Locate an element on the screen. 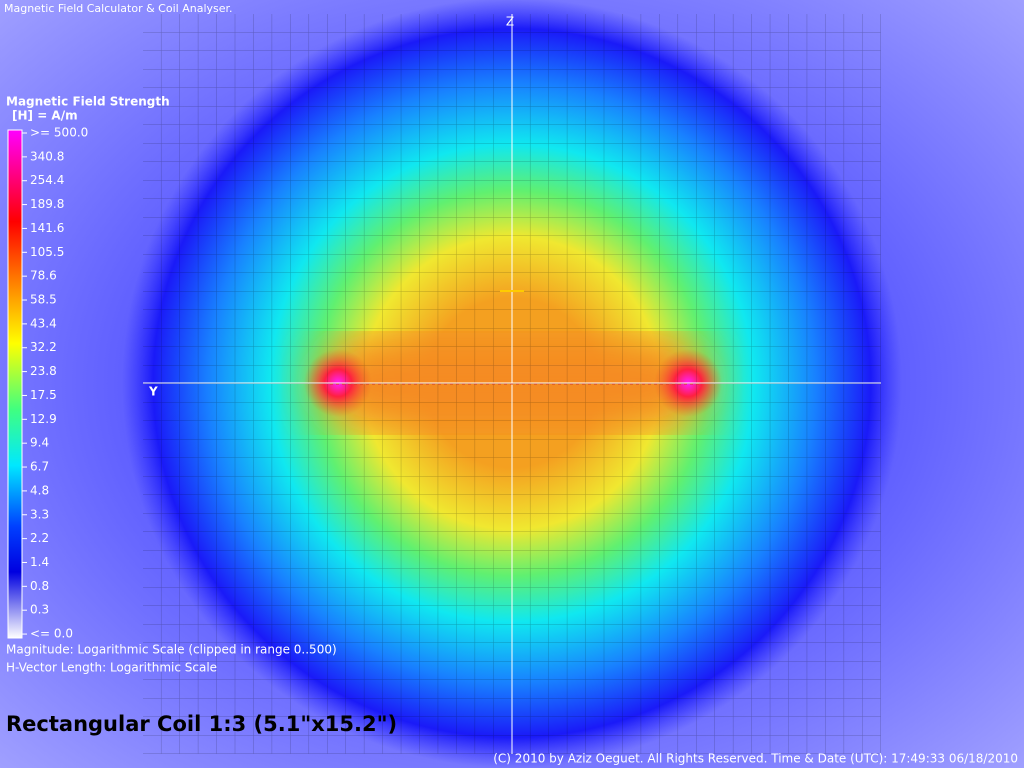  legend-label: 254.4 is located at coordinates (47, 180).